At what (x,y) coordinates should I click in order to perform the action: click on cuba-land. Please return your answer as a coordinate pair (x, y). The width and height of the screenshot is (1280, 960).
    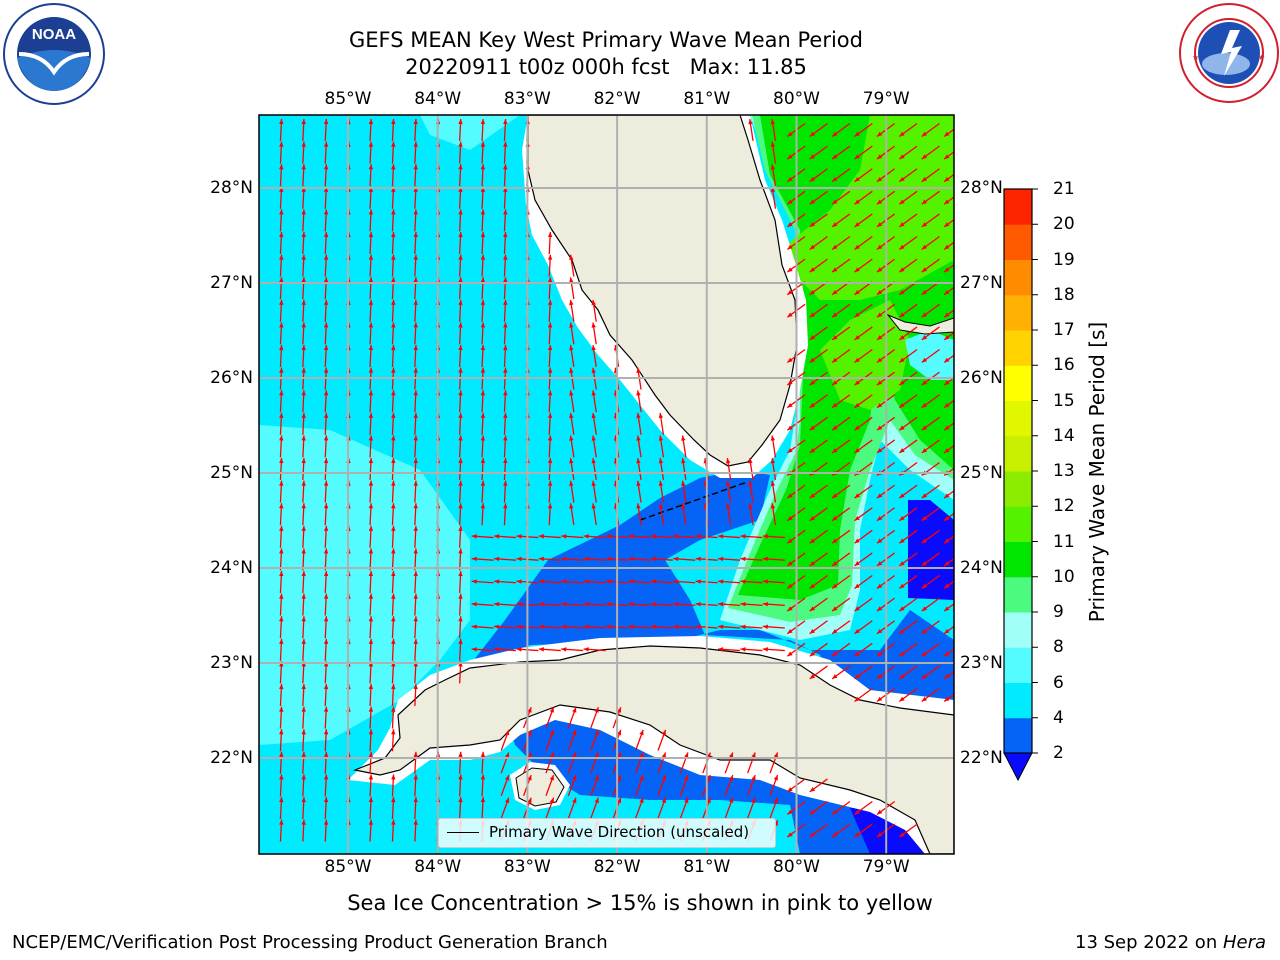
    Looking at the image, I should click on (653, 749).